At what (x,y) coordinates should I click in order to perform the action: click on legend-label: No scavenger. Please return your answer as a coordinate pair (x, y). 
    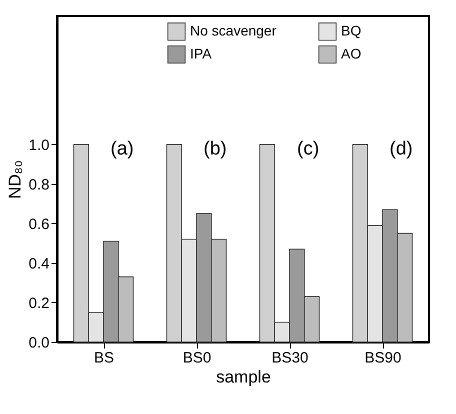
    Looking at the image, I should click on (233, 30).